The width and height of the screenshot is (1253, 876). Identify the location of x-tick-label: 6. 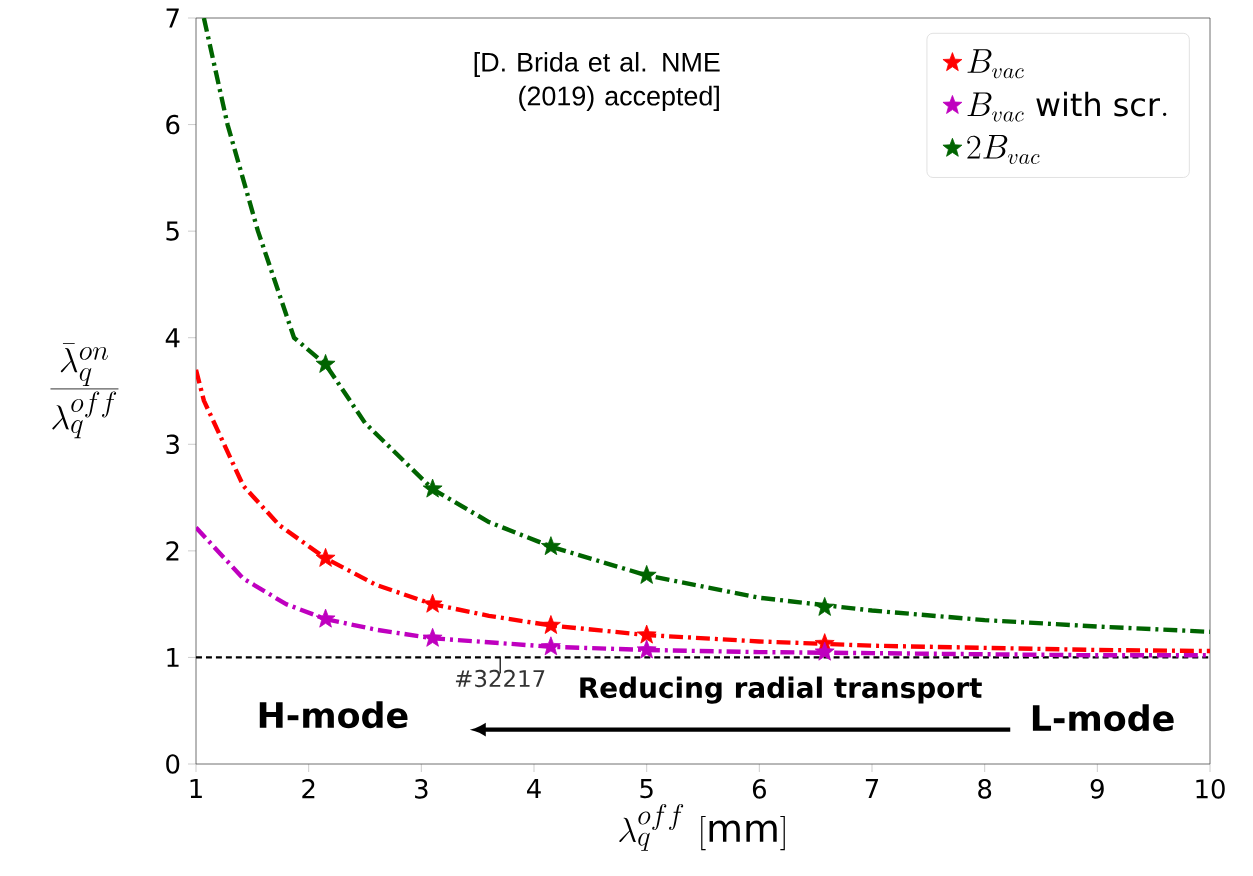
(759, 789).